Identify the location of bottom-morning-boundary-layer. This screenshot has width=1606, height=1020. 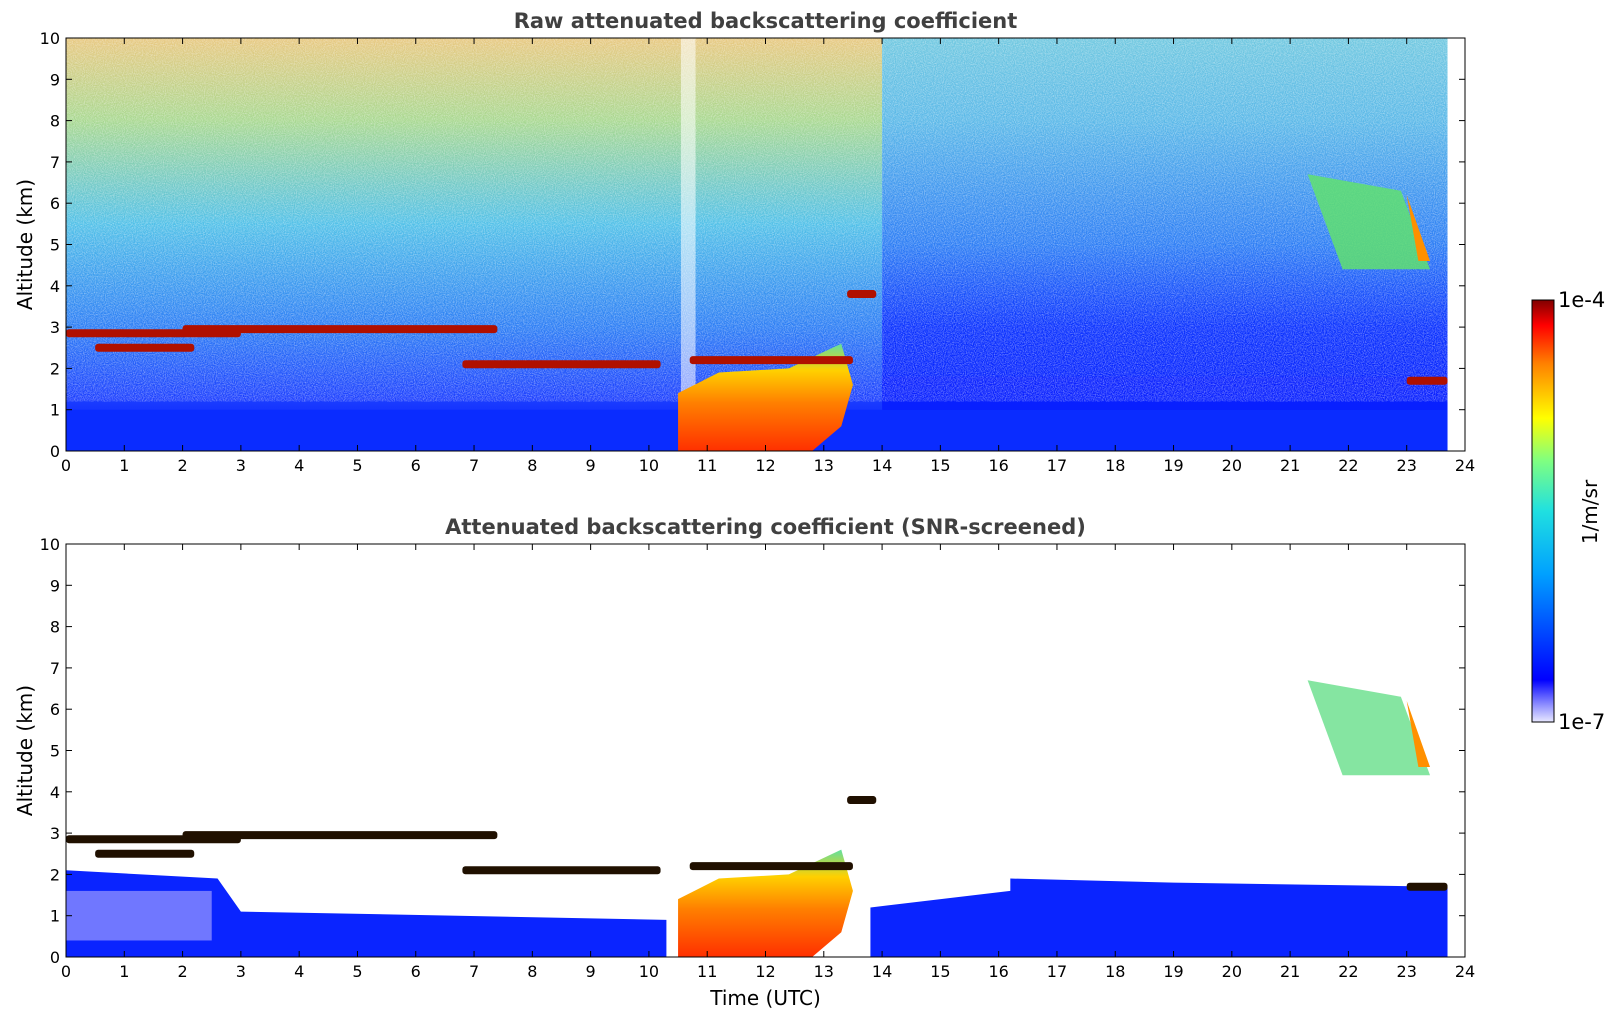
(366, 913).